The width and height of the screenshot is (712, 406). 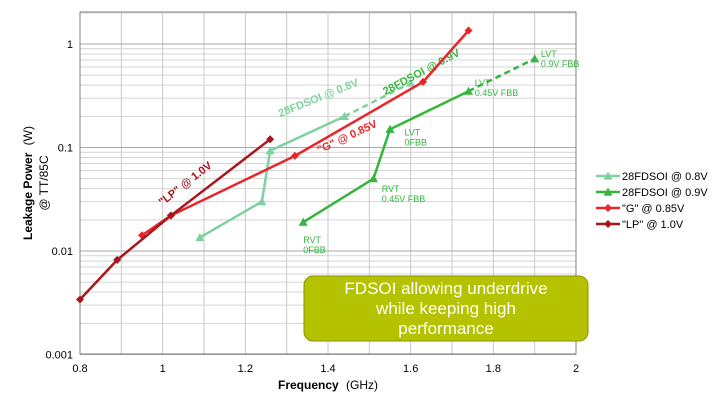 I want to click on legend-entry: 28FDSOI @ 0.9V, so click(x=652, y=193).